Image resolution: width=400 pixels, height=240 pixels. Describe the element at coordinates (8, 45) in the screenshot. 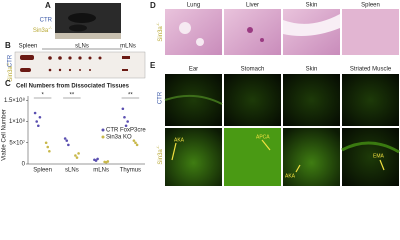

I see `panel-label: B` at that location.